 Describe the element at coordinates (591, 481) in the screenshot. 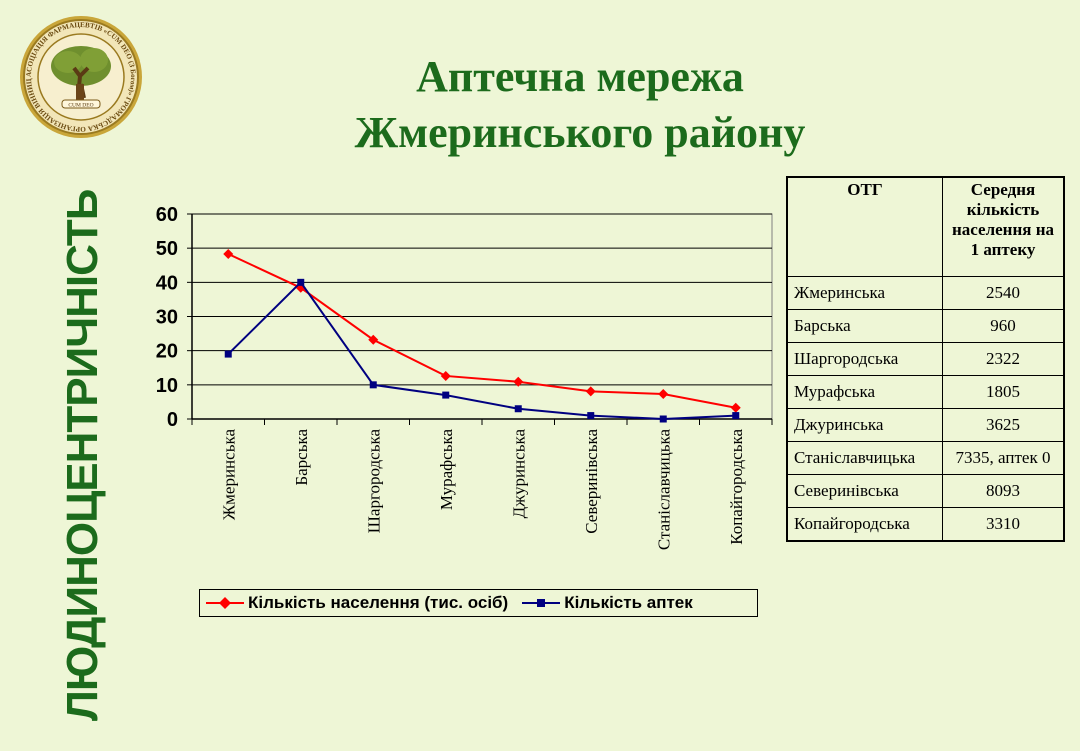

I see `x-tick-label: Северинівська` at that location.